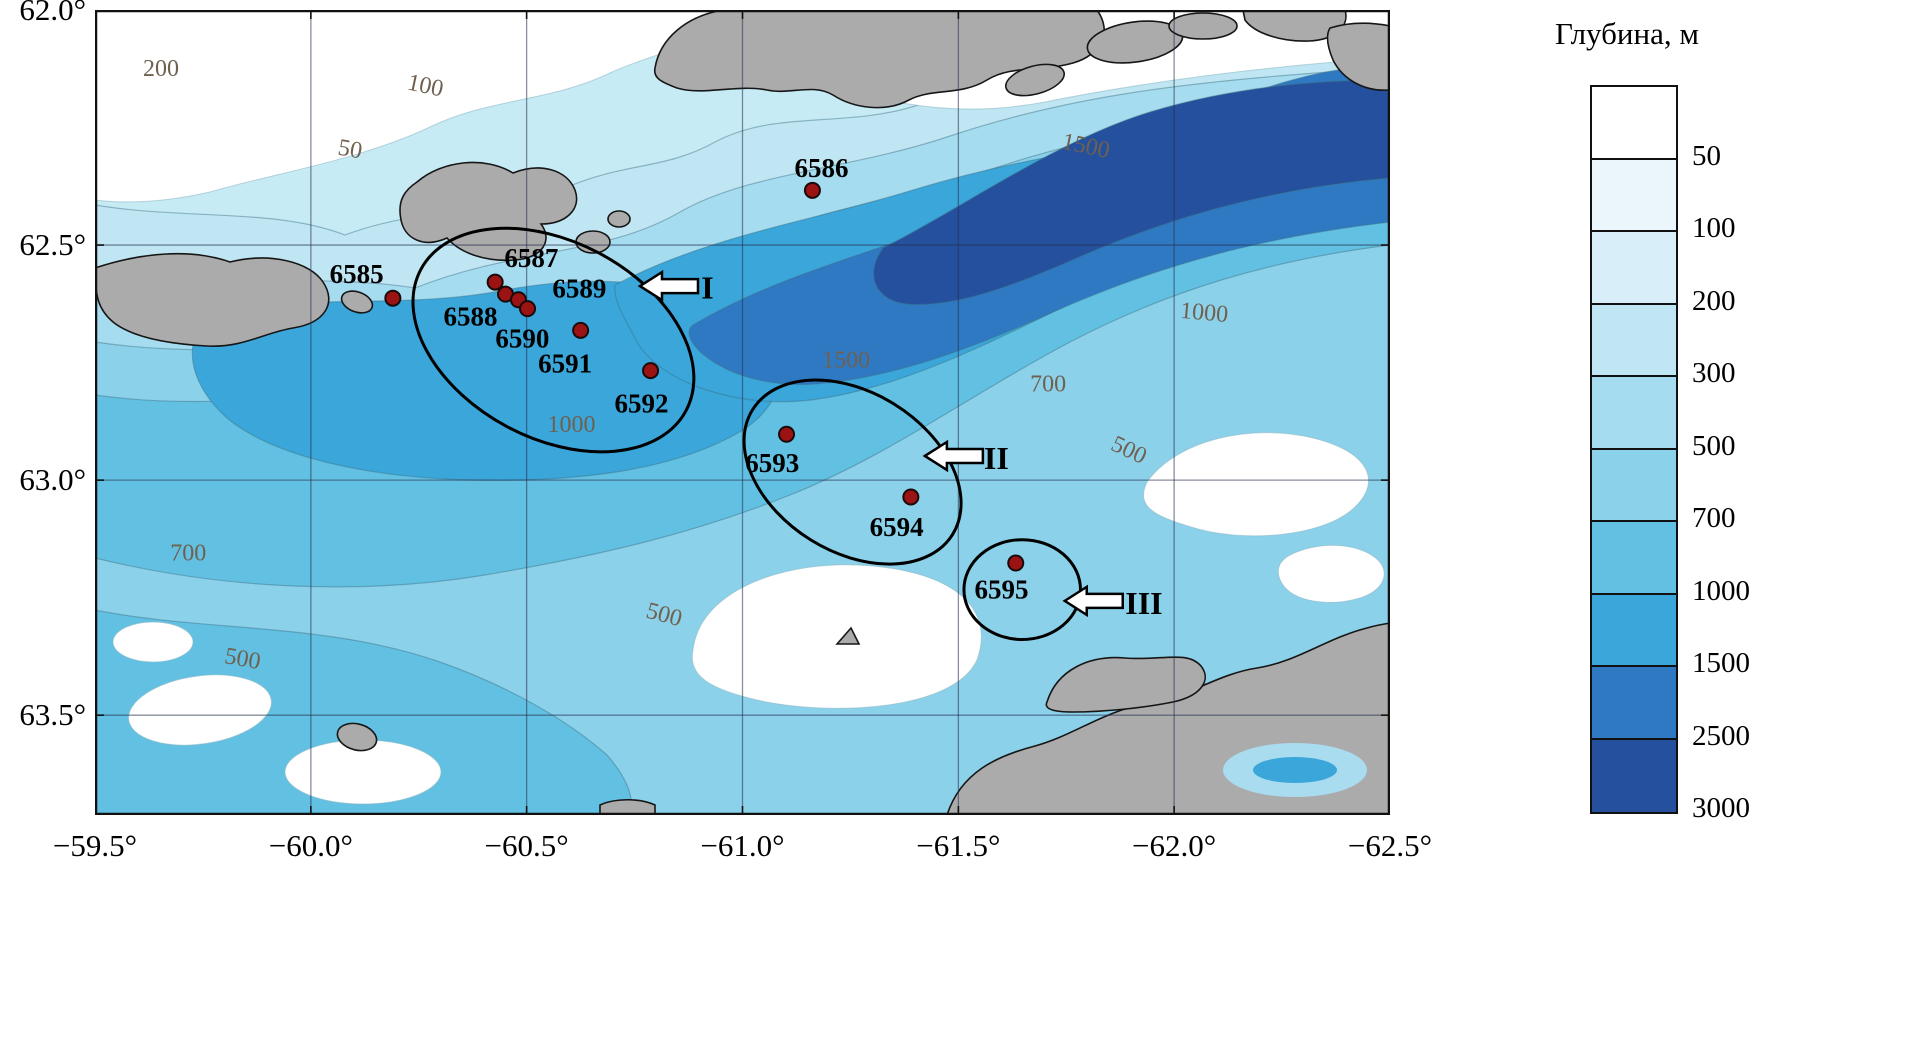  What do you see at coordinates (1714, 373) in the screenshot?
I see `depth-scale-label: 300` at bounding box center [1714, 373].